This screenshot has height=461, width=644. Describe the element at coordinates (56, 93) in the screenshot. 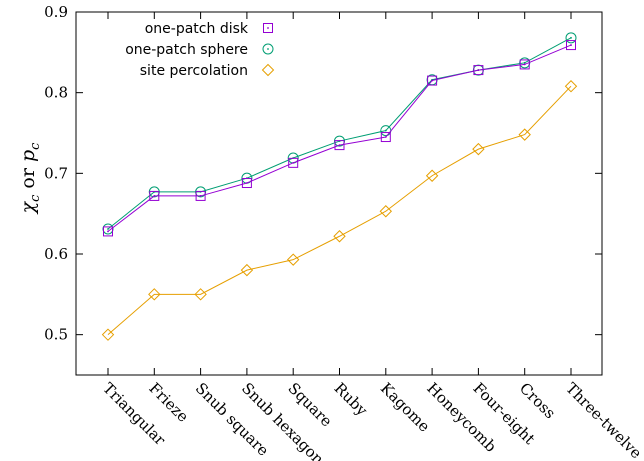

I see `y-tick-label: 0.8` at that location.